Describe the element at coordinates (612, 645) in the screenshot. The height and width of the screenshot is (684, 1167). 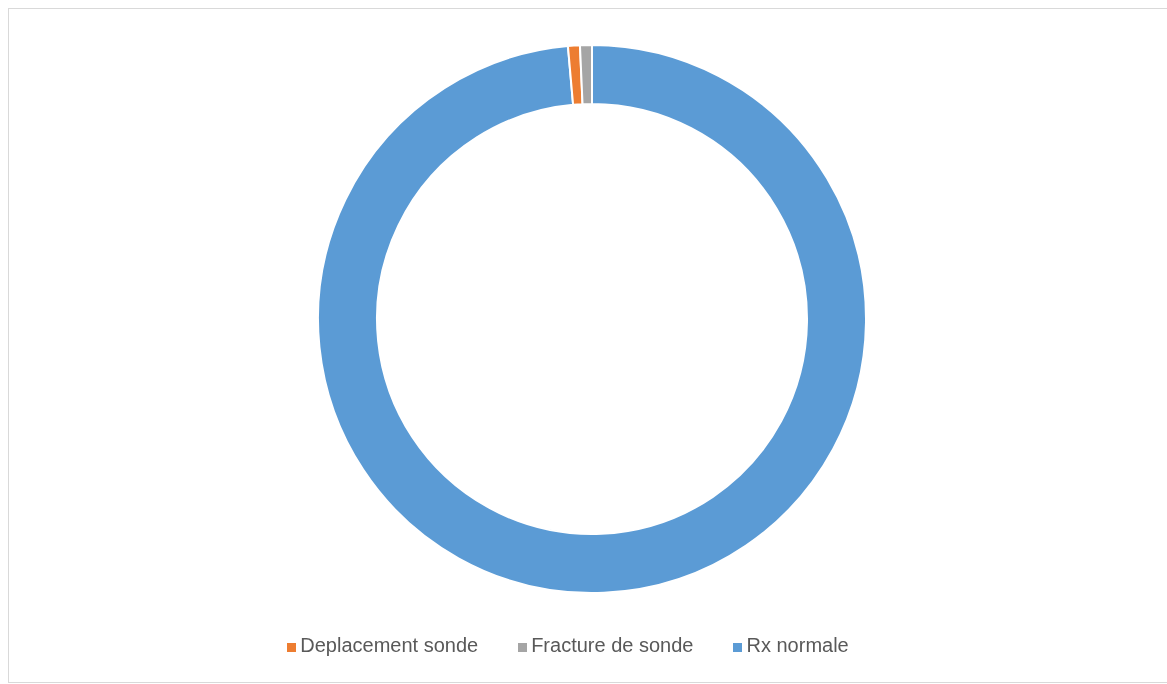
I see `legend-label: Fracture de sonde` at that location.